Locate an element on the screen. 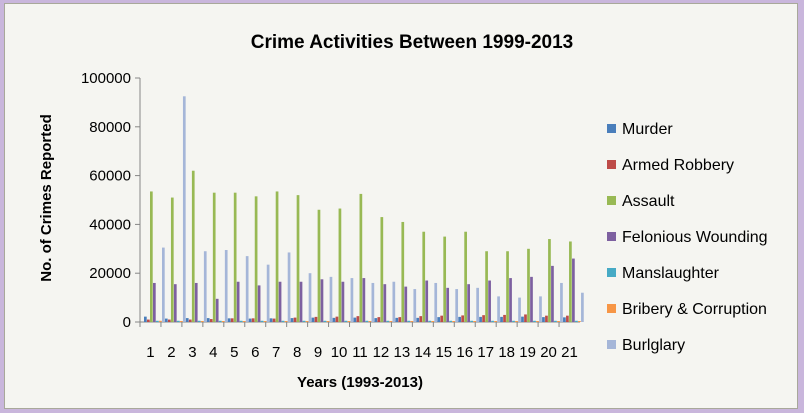 The image size is (804, 413). x-tick-label: 13 is located at coordinates (402, 352).